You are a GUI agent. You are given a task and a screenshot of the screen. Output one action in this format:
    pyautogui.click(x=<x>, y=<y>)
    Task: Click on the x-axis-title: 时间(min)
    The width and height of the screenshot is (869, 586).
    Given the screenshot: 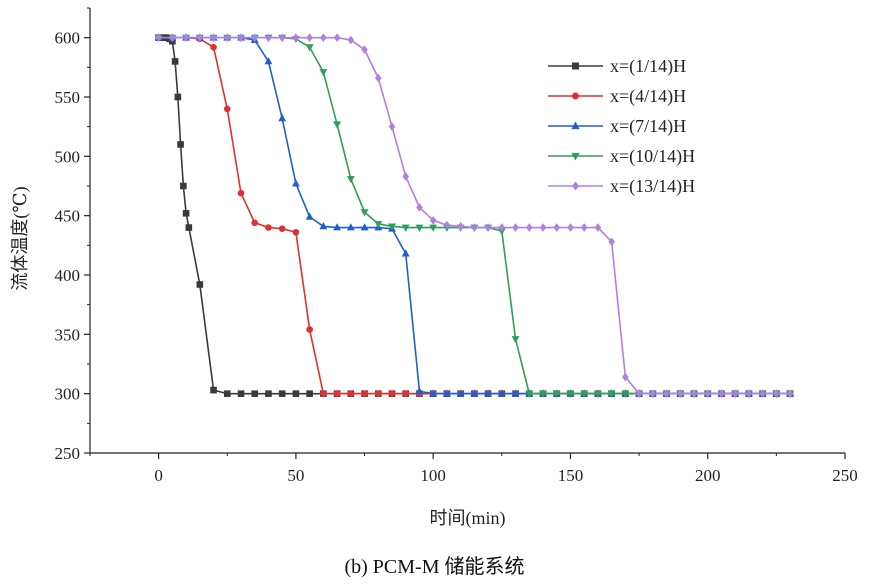 What is the action you would take?
    pyautogui.click(x=468, y=518)
    